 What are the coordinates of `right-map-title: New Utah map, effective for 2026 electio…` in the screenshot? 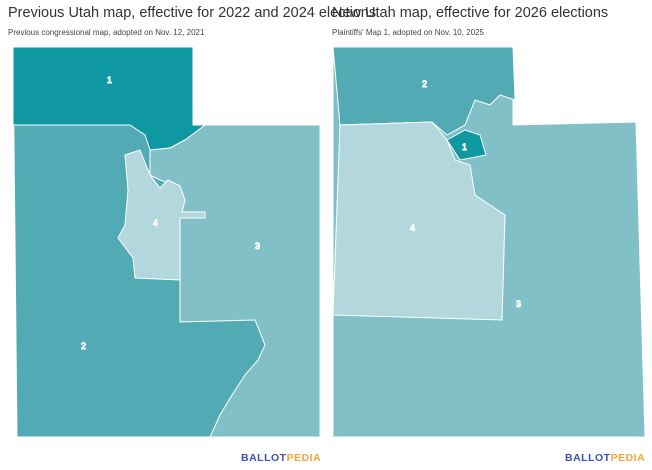 It's located at (470, 13).